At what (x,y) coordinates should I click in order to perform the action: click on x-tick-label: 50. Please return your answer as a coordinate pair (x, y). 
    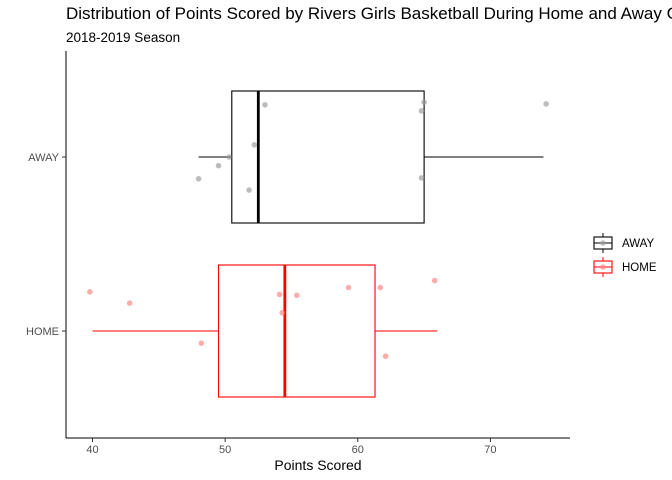
    Looking at the image, I should click on (225, 450).